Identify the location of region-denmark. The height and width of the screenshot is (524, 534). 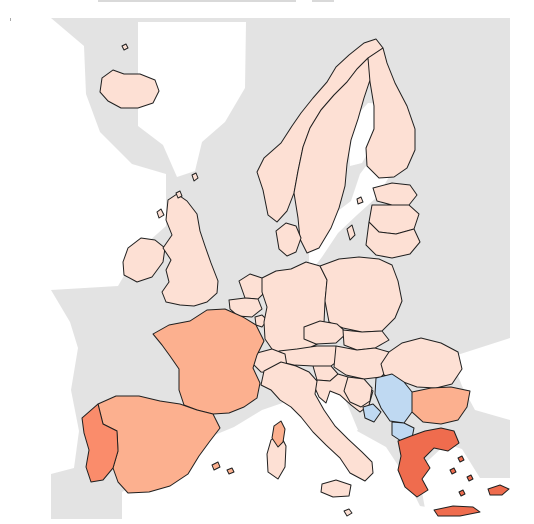
(288, 239).